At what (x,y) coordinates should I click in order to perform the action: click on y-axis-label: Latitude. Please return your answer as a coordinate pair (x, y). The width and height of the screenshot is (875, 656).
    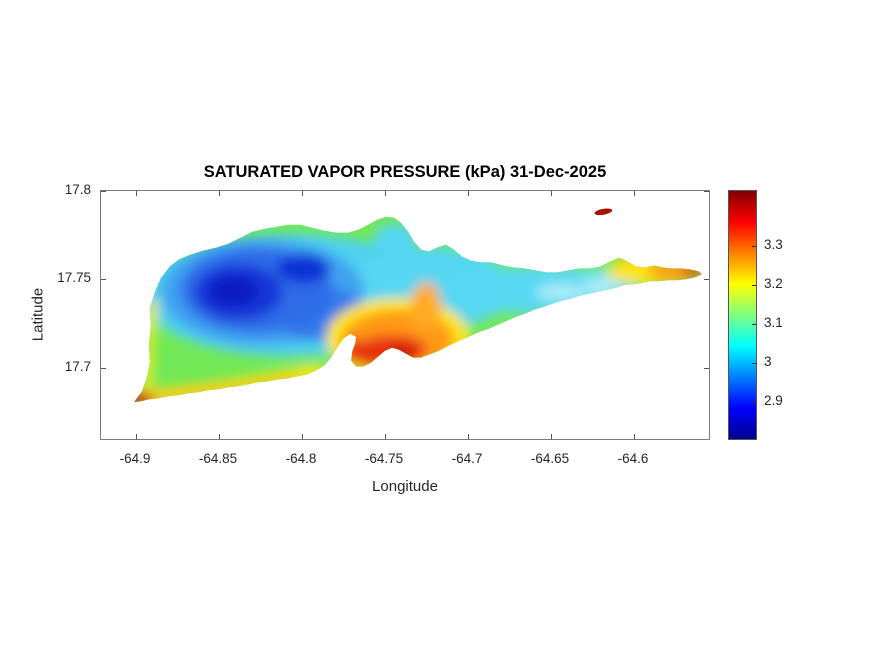
    Looking at the image, I should click on (38, 314).